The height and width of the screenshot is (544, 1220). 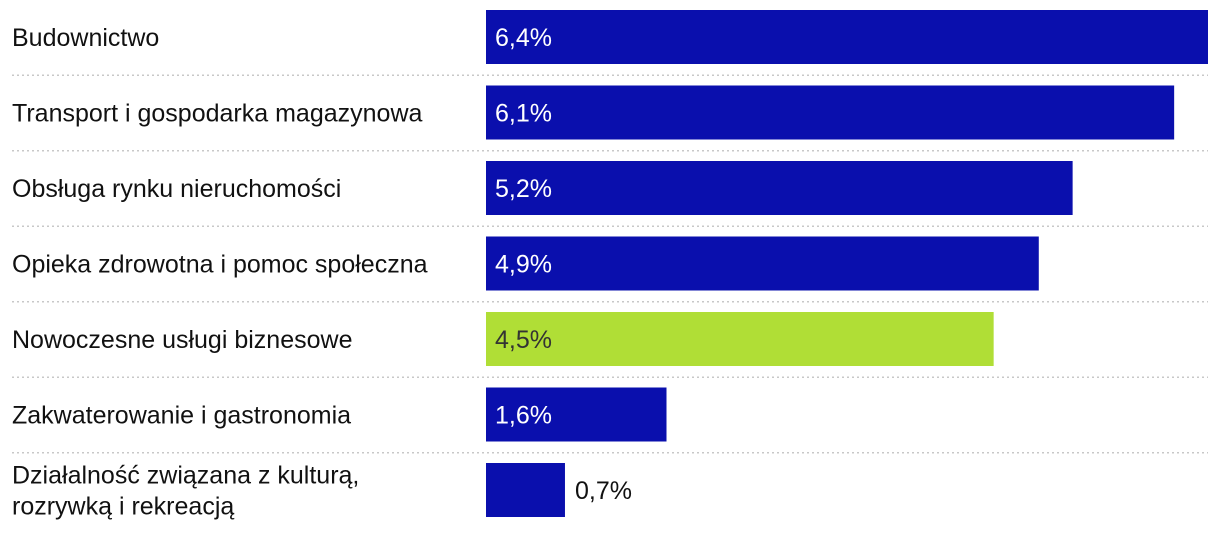 I want to click on value-labels: 6,4% 6,1% 5,2% 4,9% 4,5% 1,6% 0,7%, so click(x=563, y=264).